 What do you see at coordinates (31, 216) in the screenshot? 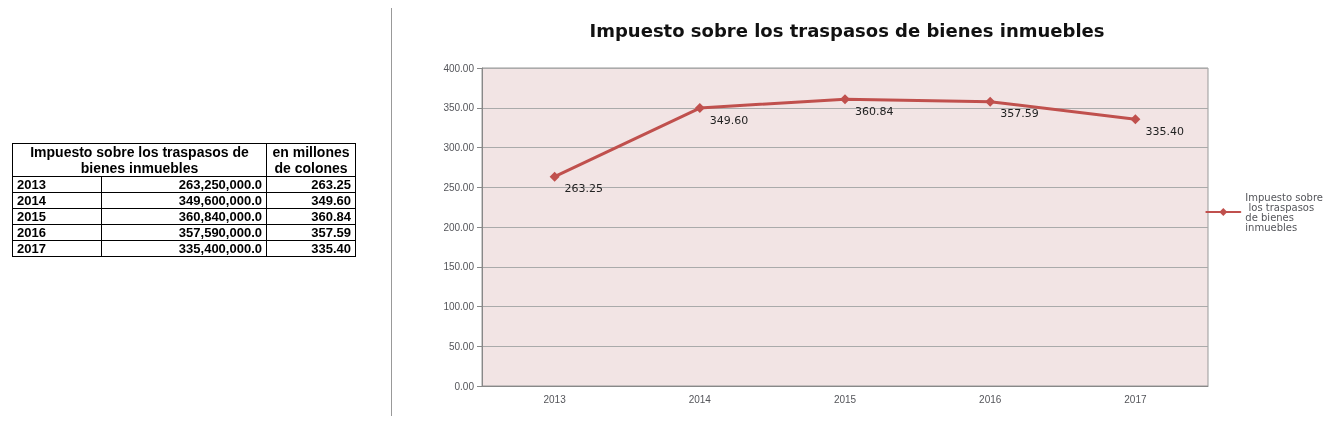
I see `category-label: 2015` at bounding box center [31, 216].